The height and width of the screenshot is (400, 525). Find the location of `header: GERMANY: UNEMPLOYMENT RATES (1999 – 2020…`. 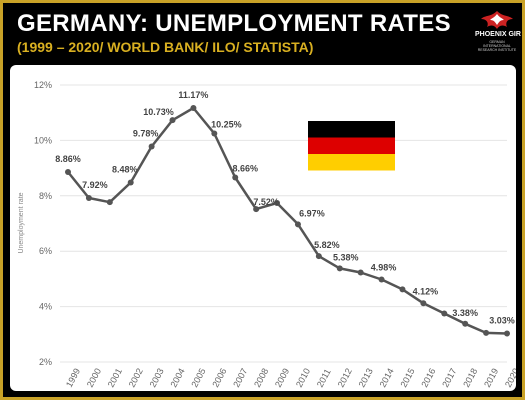

header: GERMANY: UNEMPLOYMENT RATES (1999 – 2020… is located at coordinates (262, 32).